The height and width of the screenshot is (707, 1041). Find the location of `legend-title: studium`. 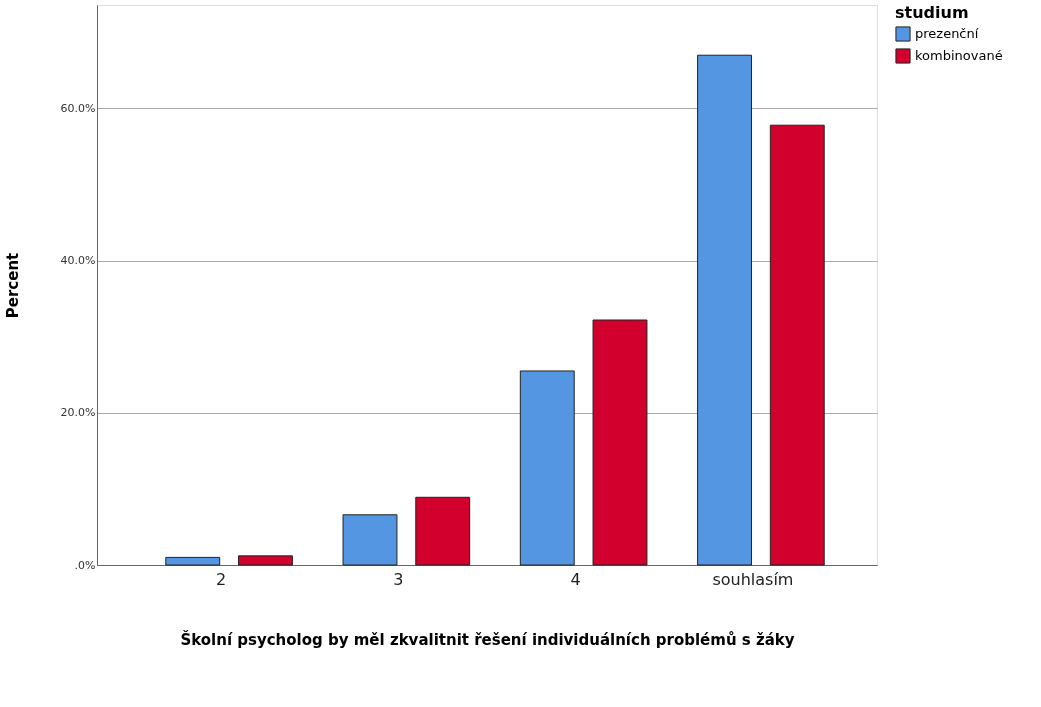

legend-title: studium is located at coordinates (932, 12).